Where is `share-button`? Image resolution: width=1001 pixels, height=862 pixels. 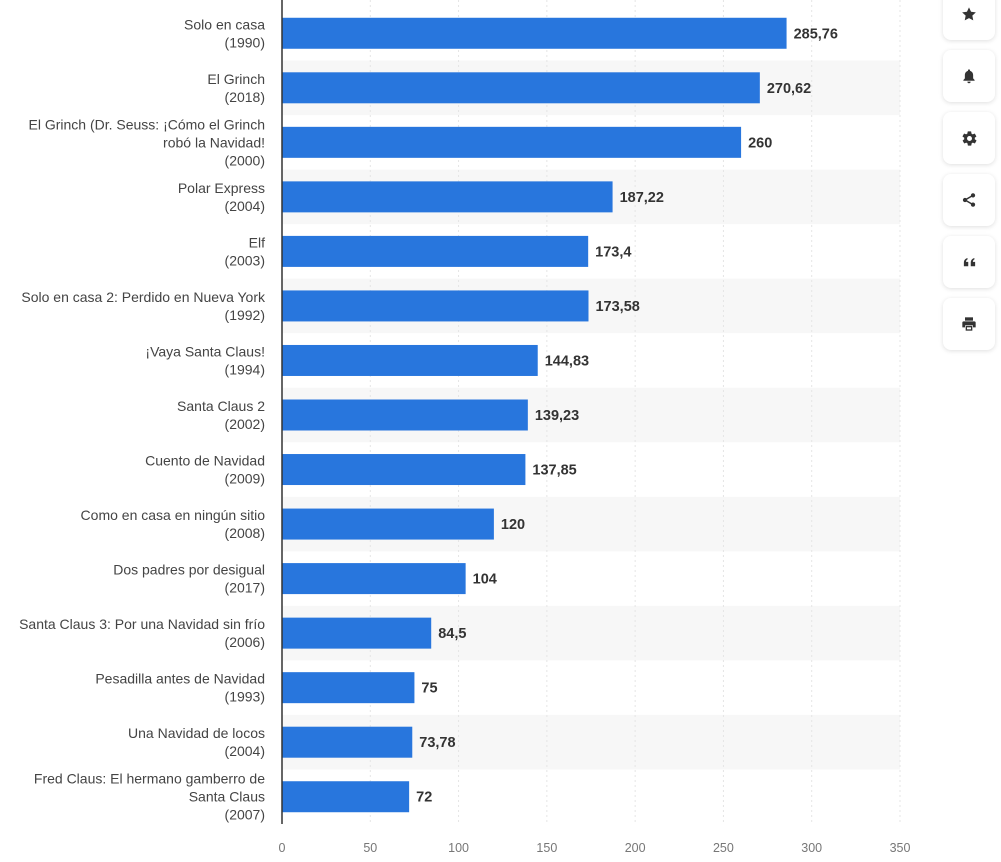 share-button is located at coordinates (969, 200).